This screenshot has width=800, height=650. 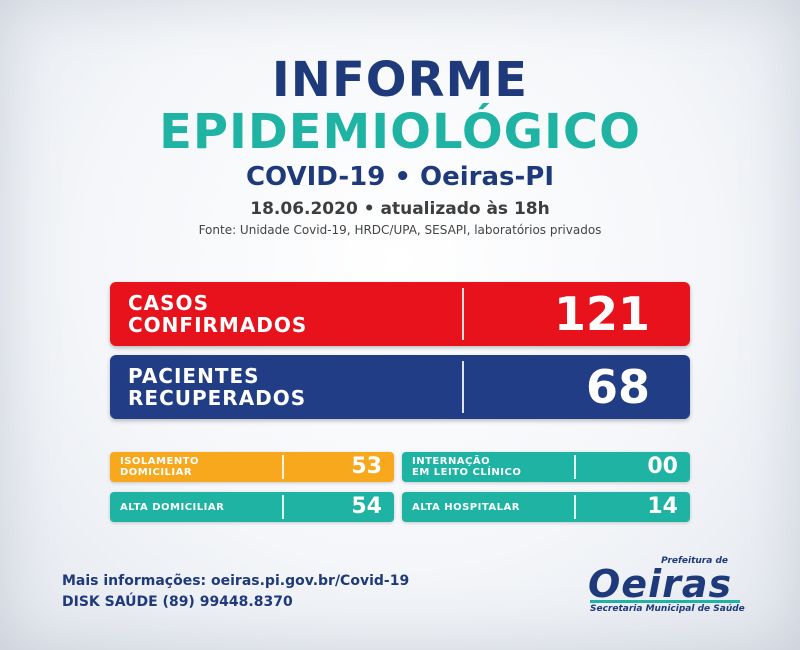 I want to click on disk-saude-phone: DISK SAÚDE (89) 99448.8370, so click(x=177, y=602).